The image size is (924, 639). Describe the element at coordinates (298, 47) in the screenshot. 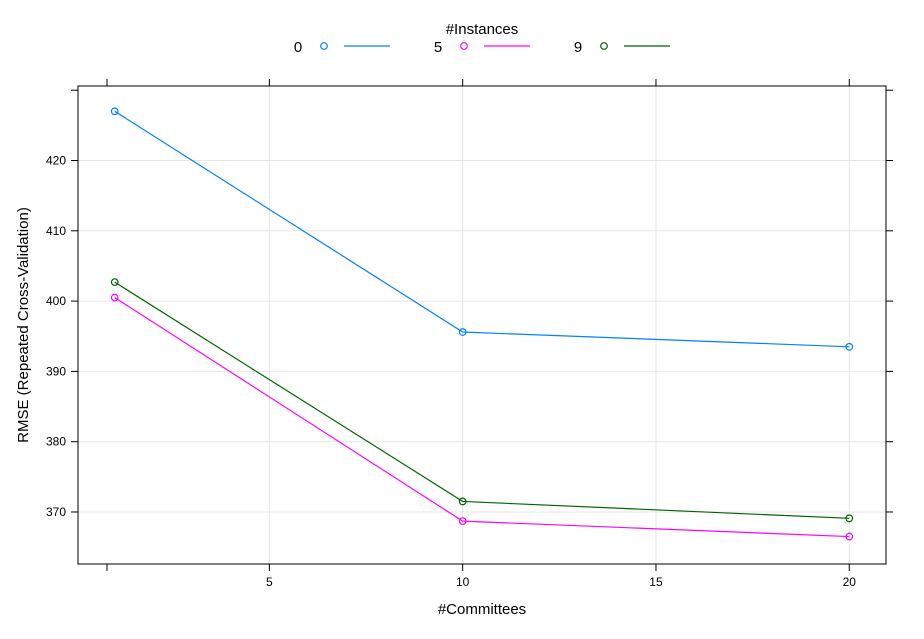

I see `legend-label: 0` at that location.